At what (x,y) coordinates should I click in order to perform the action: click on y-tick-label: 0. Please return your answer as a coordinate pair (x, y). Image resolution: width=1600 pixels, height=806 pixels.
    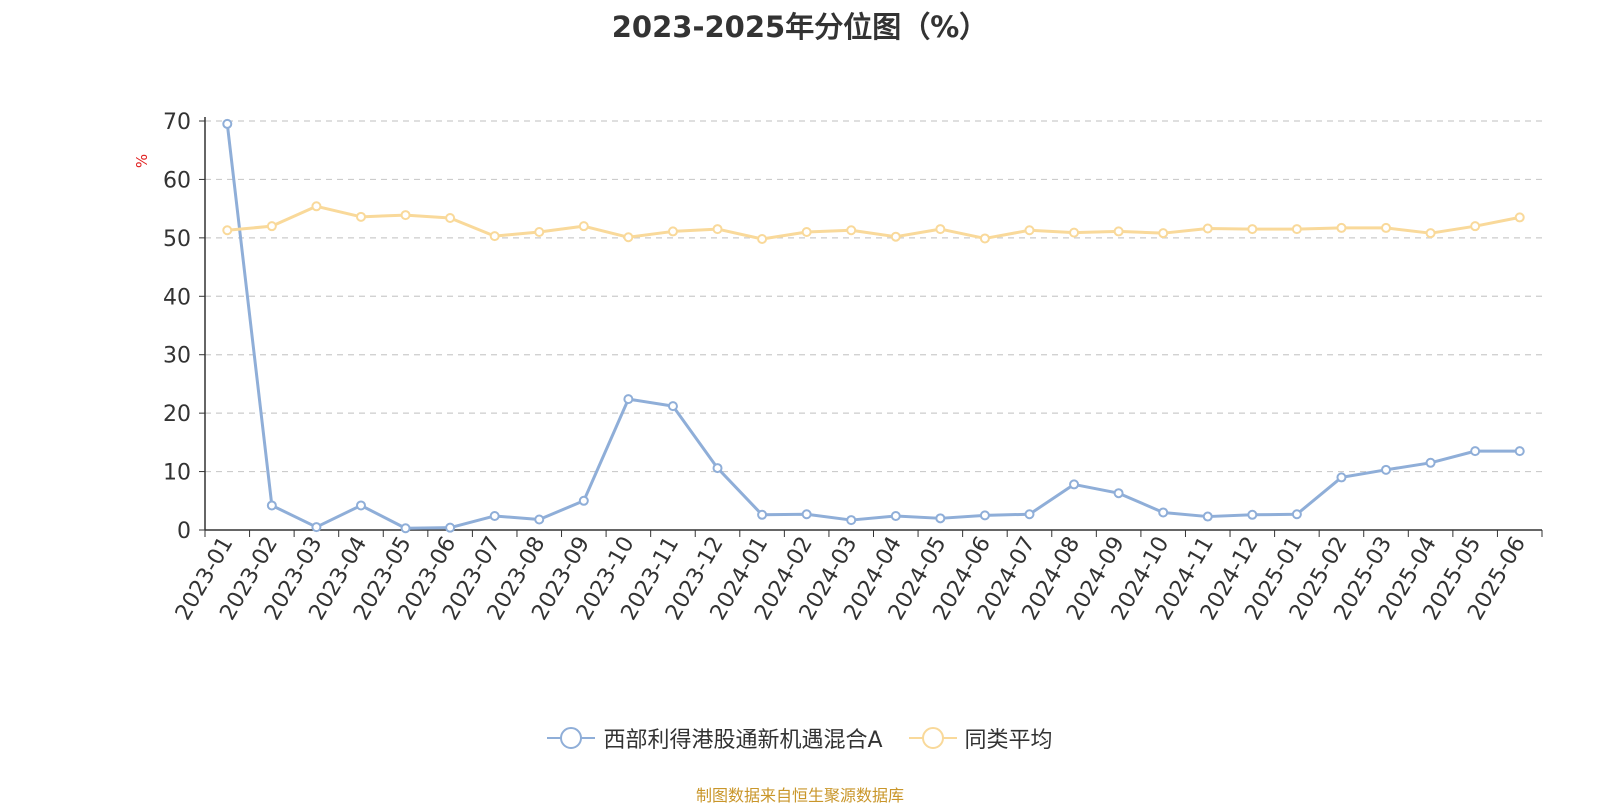
    Looking at the image, I should click on (184, 531).